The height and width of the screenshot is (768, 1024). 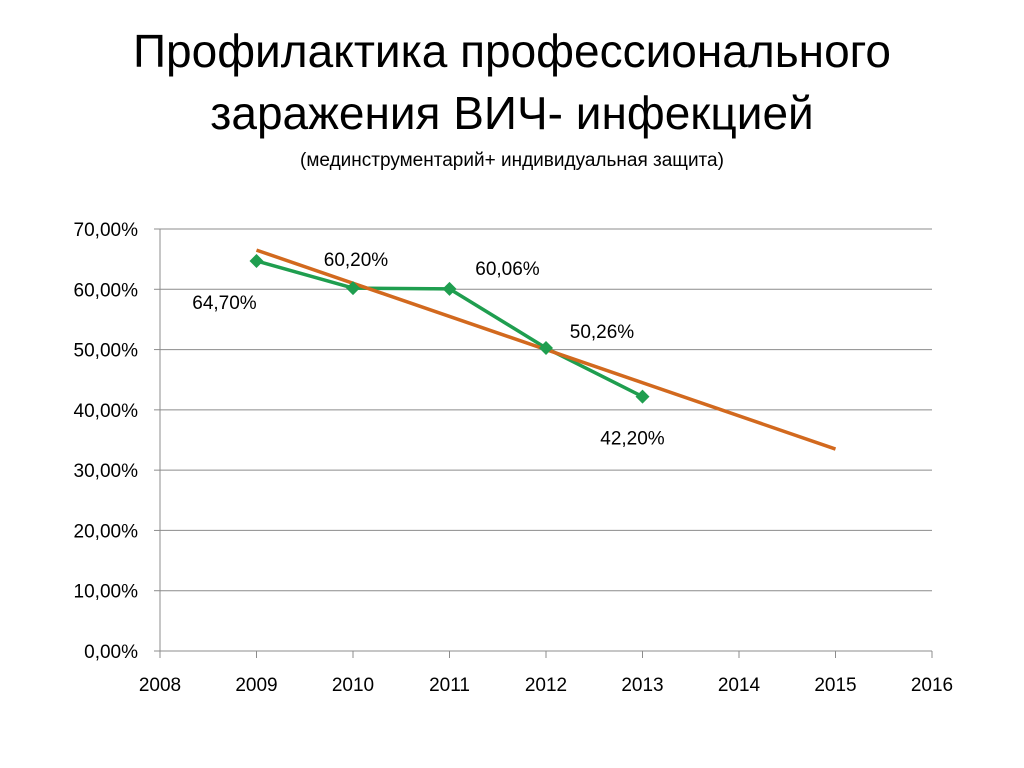 What do you see at coordinates (546, 685) in the screenshot?
I see `x-tick-label: 2012` at bounding box center [546, 685].